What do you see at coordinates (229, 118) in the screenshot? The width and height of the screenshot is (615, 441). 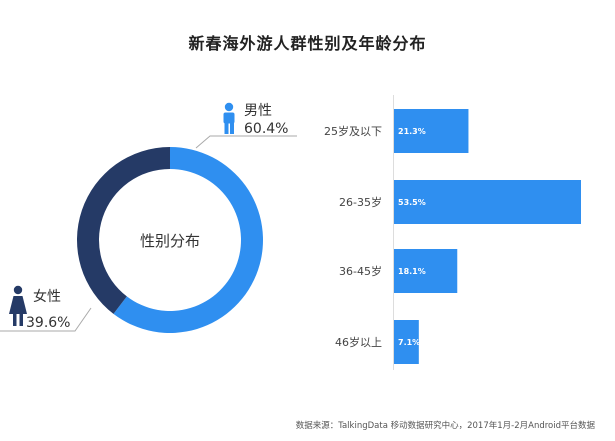 I see `male-person-icon` at bounding box center [229, 118].